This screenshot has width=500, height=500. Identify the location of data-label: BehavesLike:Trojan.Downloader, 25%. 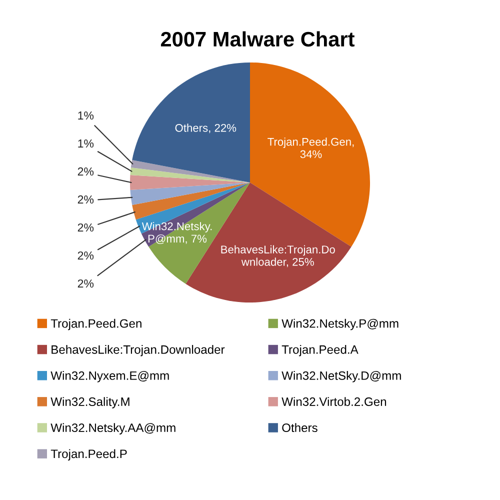
(278, 256).